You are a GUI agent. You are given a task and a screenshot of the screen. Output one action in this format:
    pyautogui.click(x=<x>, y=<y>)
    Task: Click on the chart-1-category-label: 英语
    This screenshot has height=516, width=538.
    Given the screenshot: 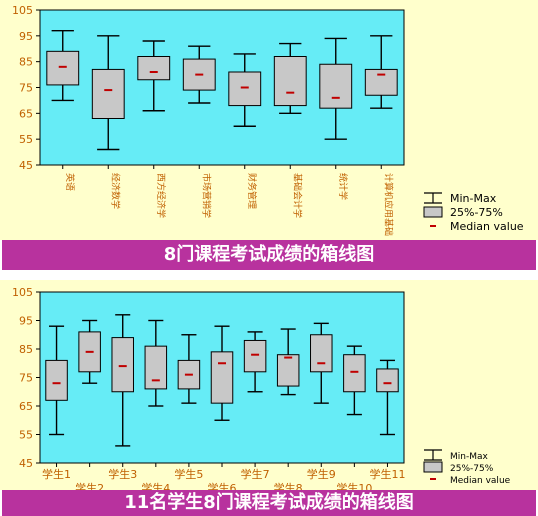 What is the action you would take?
    pyautogui.click(x=70, y=182)
    